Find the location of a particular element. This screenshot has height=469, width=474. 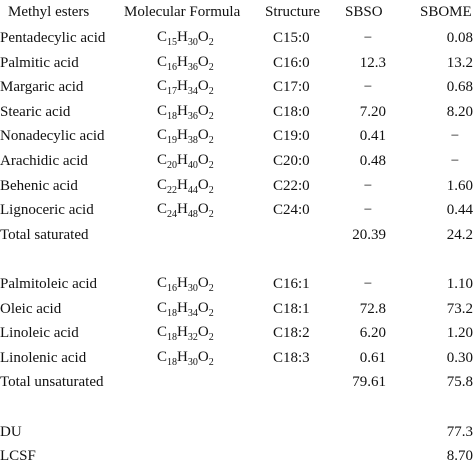

structure: C16:1 is located at coordinates (291, 284).